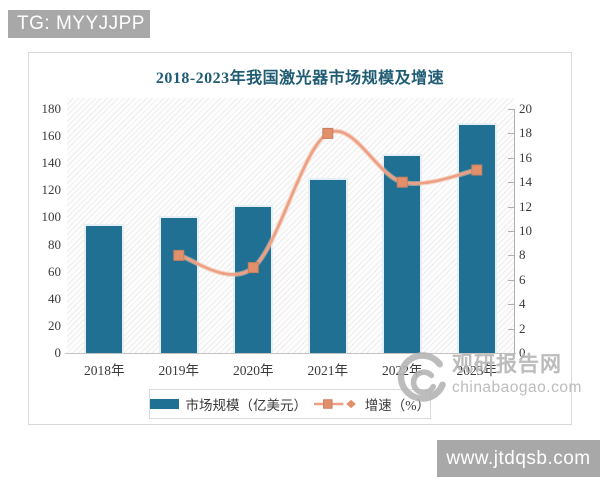 This screenshot has height=480, width=600. What do you see at coordinates (300, 78) in the screenshot?
I see `chart-title: 2018-2023年我国激光器市场规模及增速` at bounding box center [300, 78].